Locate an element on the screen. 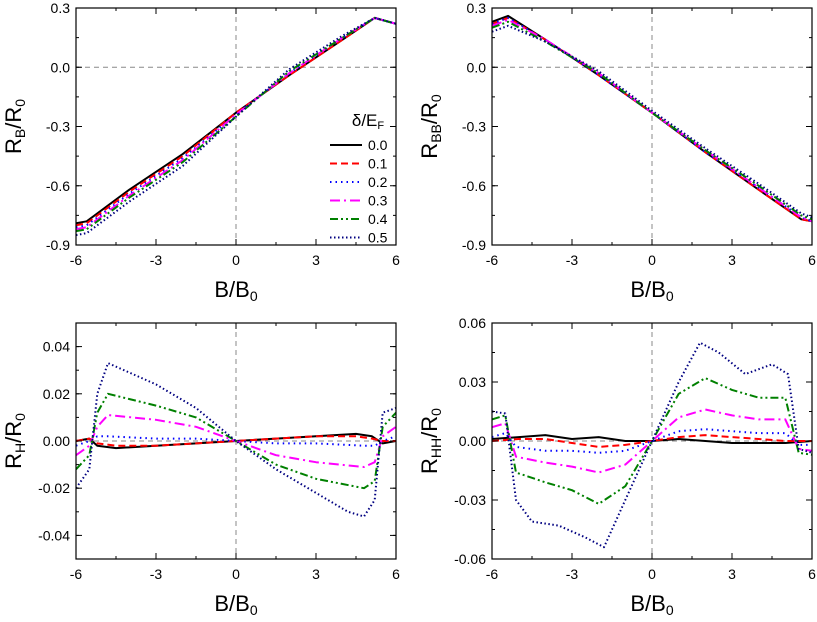 The image size is (817, 622). legend-title: δ/EF is located at coordinates (368, 121).